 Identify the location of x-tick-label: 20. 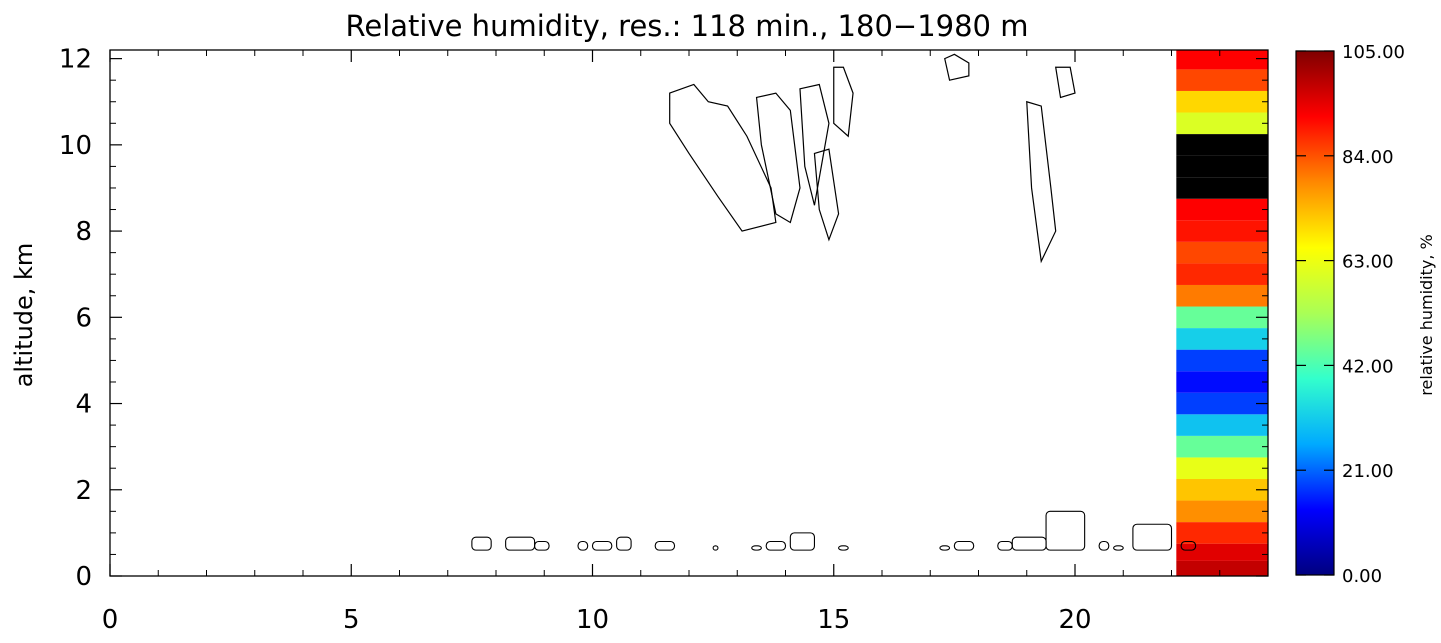
(1074, 620).